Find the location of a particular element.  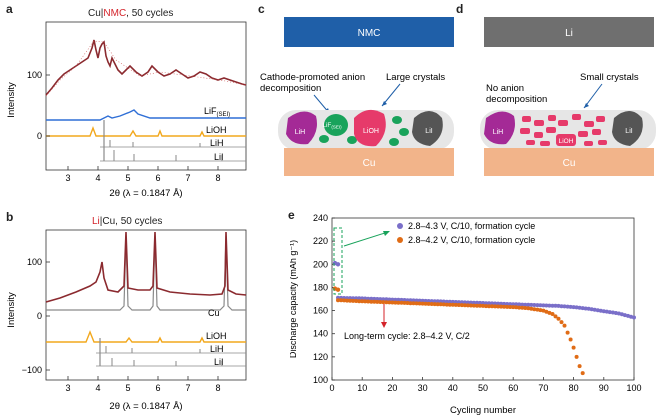

panel-b-label-lih: LiH is located at coordinates (217, 349).